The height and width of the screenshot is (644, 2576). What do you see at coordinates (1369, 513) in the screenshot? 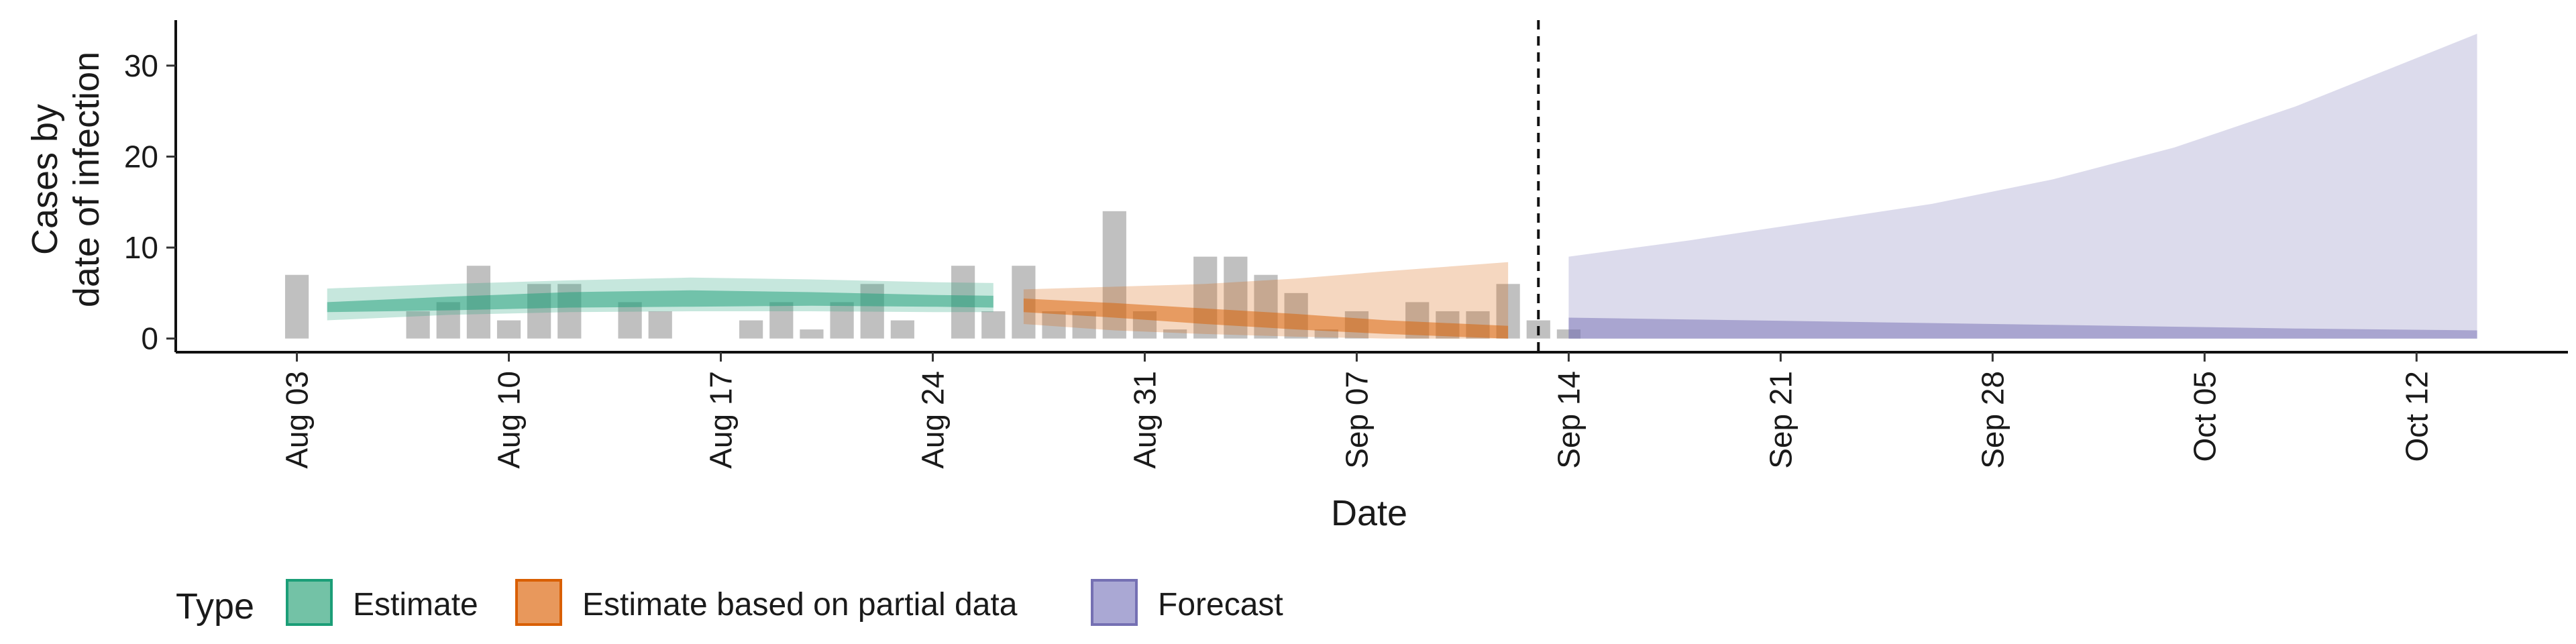
I see `x-axis-title: Date` at bounding box center [1369, 513].